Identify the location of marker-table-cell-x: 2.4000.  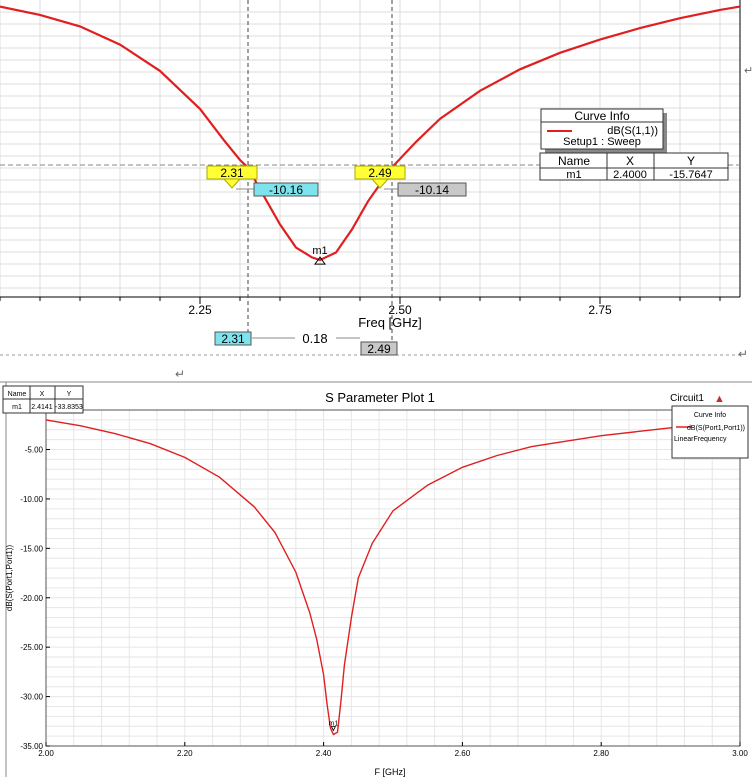
(630, 175).